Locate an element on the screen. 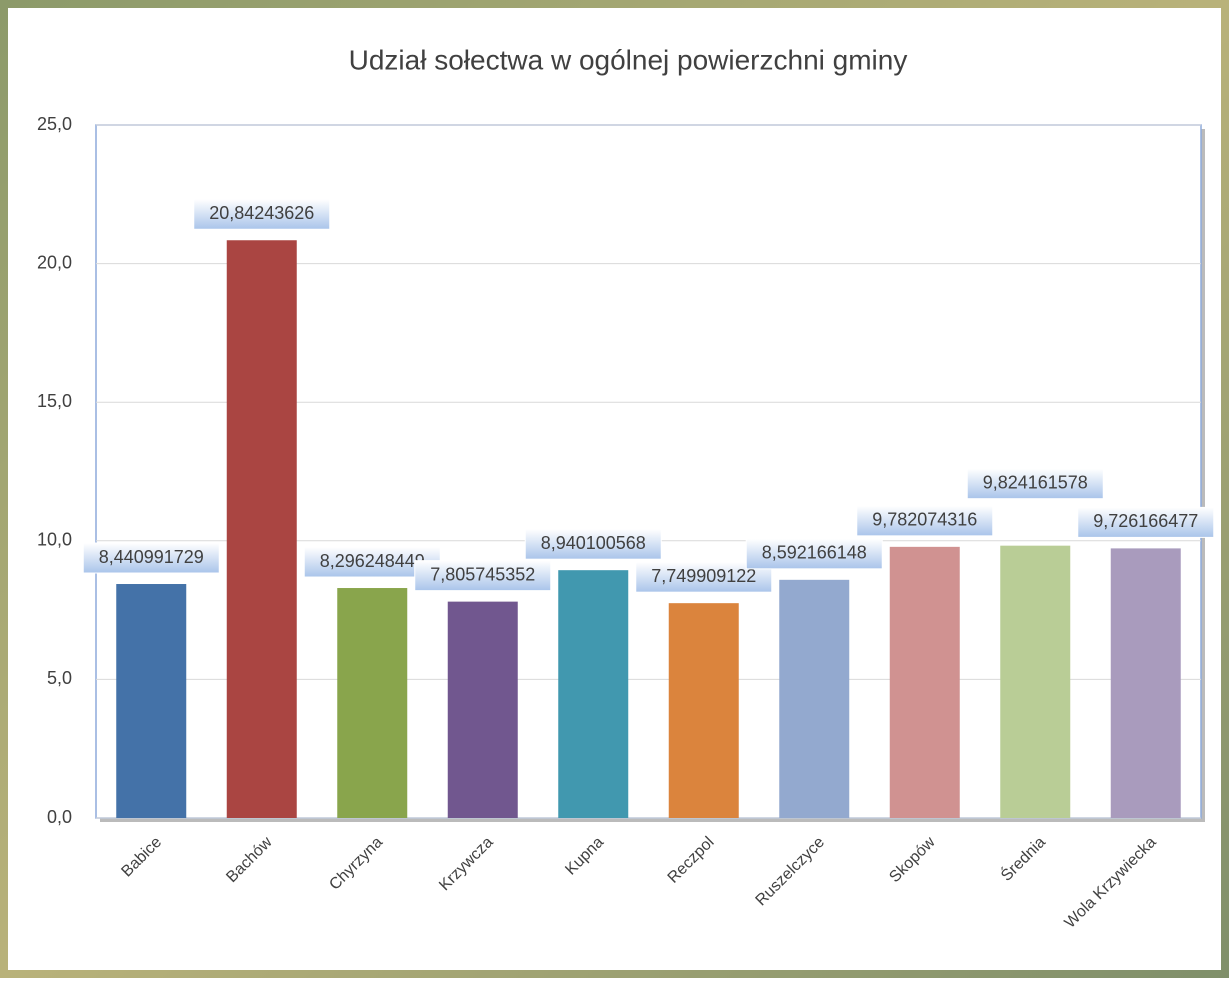 This screenshot has height=983, width=1229. data-label: 9,824161578 is located at coordinates (1035, 482).